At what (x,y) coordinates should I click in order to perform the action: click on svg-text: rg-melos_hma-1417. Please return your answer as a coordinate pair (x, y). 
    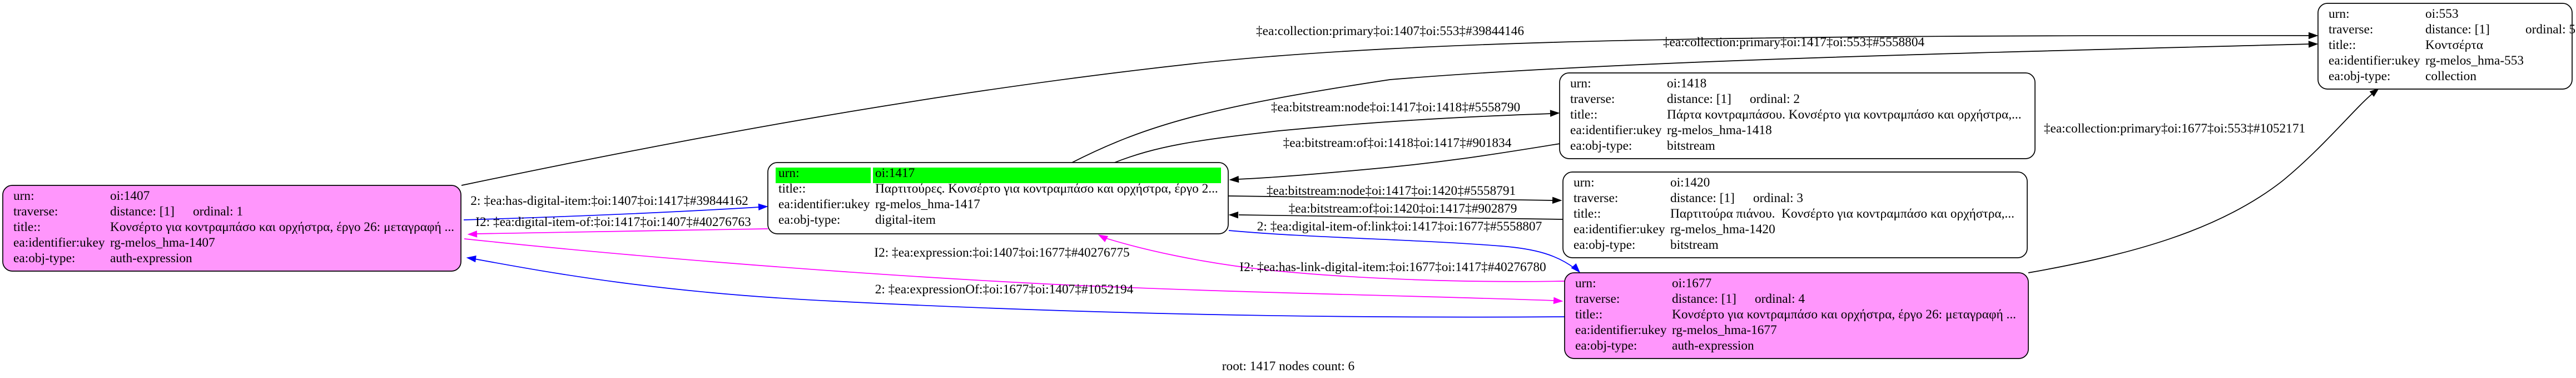
    Looking at the image, I should click on (927, 205).